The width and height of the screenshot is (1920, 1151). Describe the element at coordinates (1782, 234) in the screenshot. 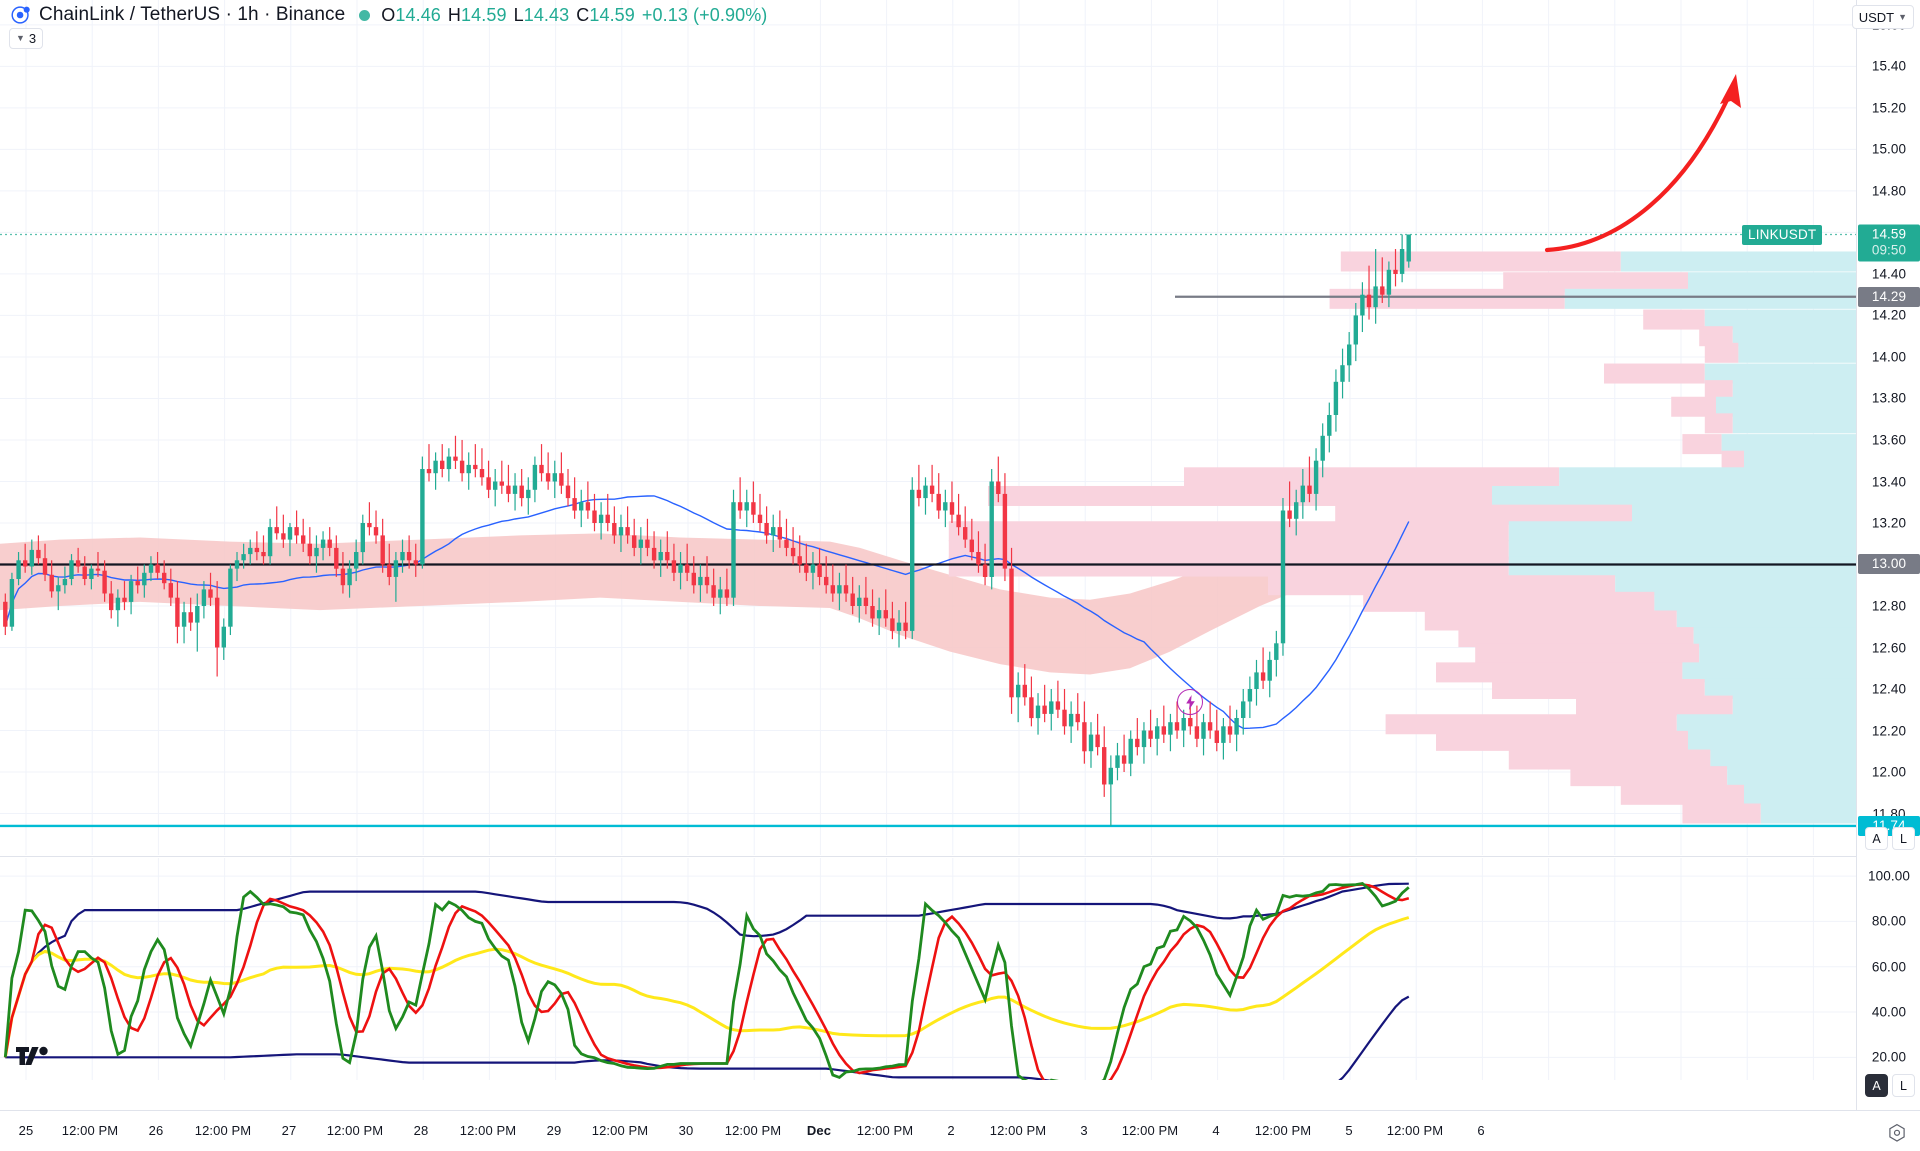

I see `symbol-price-tag: LINKUSDT` at that location.